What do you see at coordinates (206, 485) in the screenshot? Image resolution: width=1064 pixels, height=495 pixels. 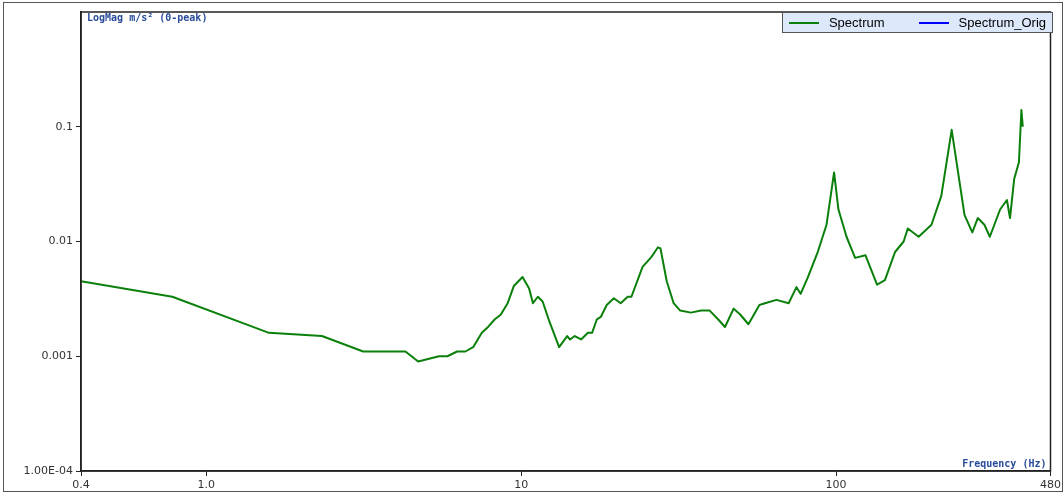 I see `x-tick-label: 1.0` at bounding box center [206, 485].